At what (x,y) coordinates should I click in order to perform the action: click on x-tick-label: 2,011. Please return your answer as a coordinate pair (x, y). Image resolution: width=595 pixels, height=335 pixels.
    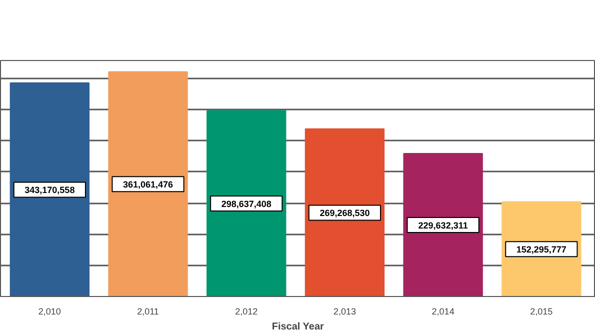
    Looking at the image, I should click on (148, 311).